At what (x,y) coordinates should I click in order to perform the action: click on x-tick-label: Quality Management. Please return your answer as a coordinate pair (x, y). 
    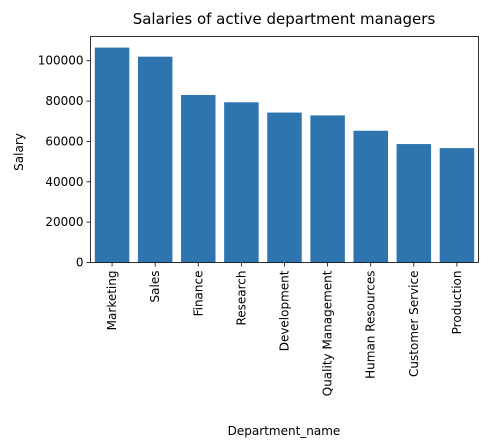
    Looking at the image, I should click on (328, 333).